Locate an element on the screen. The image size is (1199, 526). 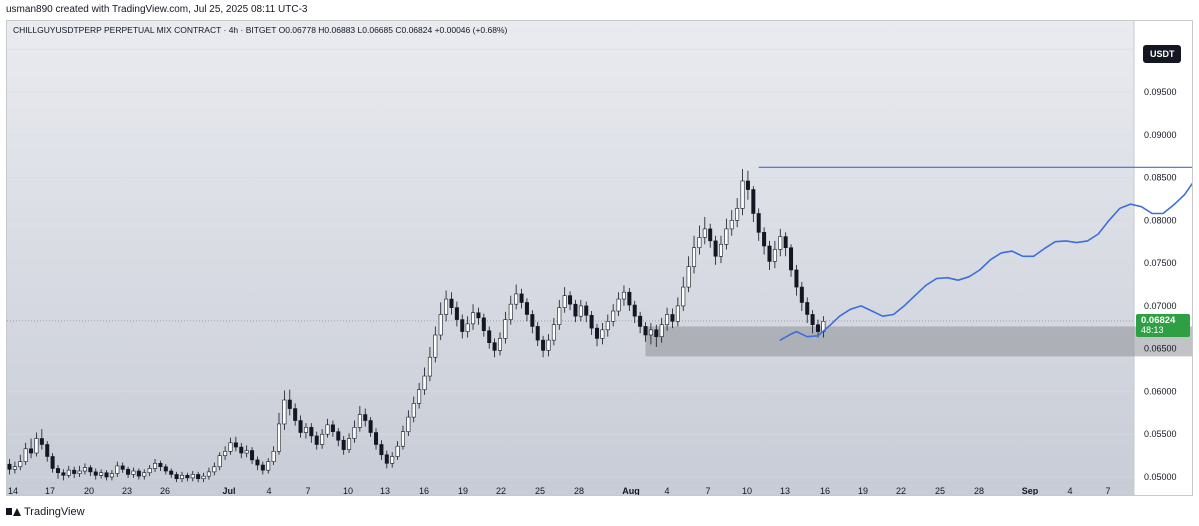
current-price-label: 0.06824 is located at coordinates (1158, 320).